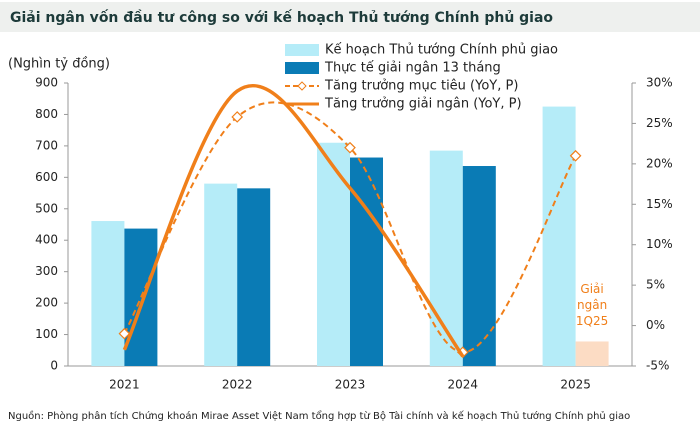 The height and width of the screenshot is (427, 700). I want to click on y2-tick-label: 5%, so click(655, 285).